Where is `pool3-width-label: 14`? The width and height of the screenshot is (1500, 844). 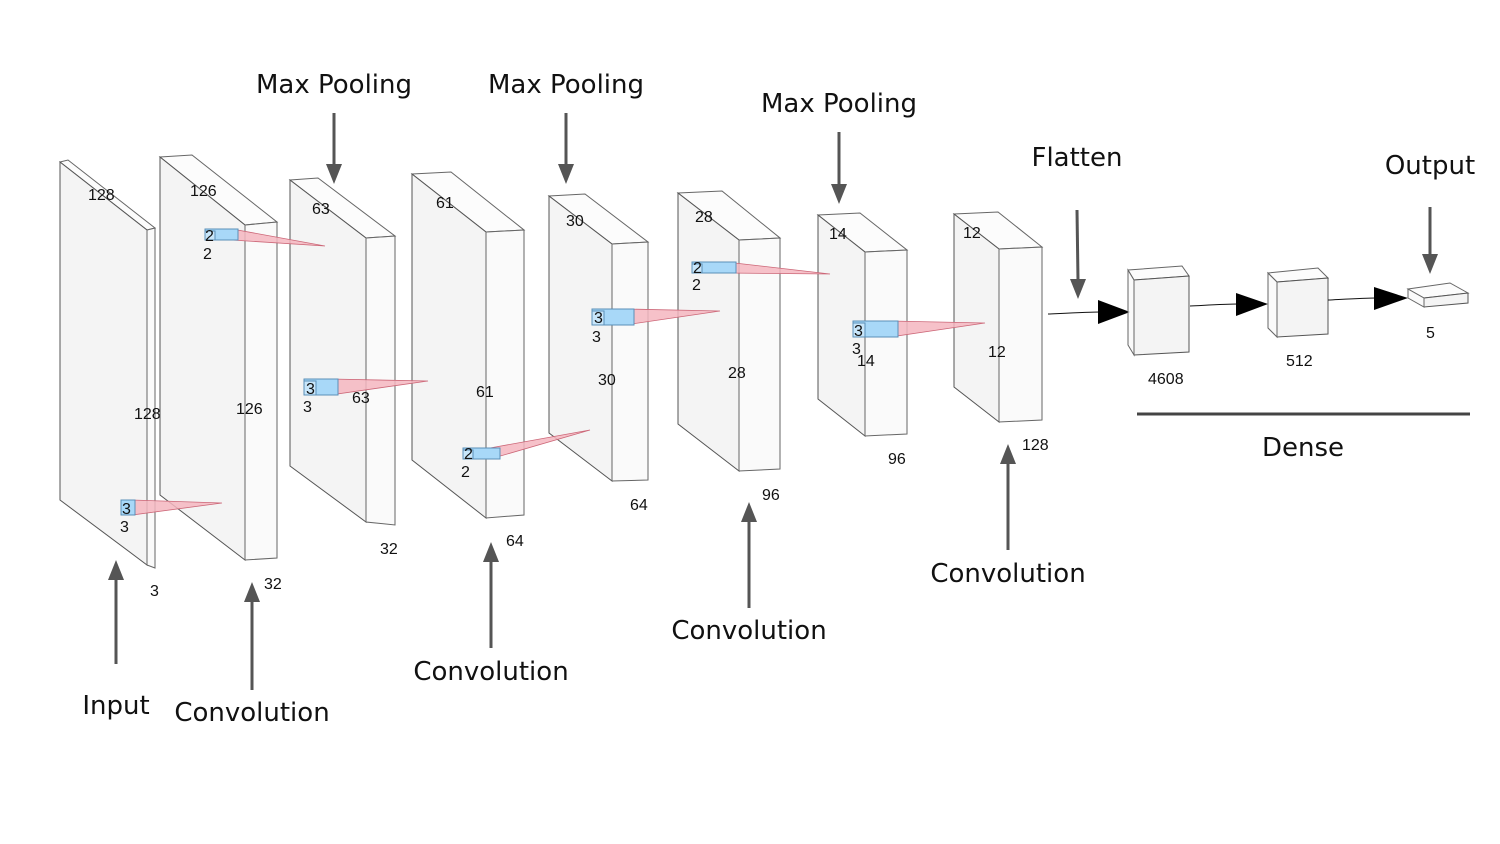 pool3-width-label: 14 is located at coordinates (866, 361).